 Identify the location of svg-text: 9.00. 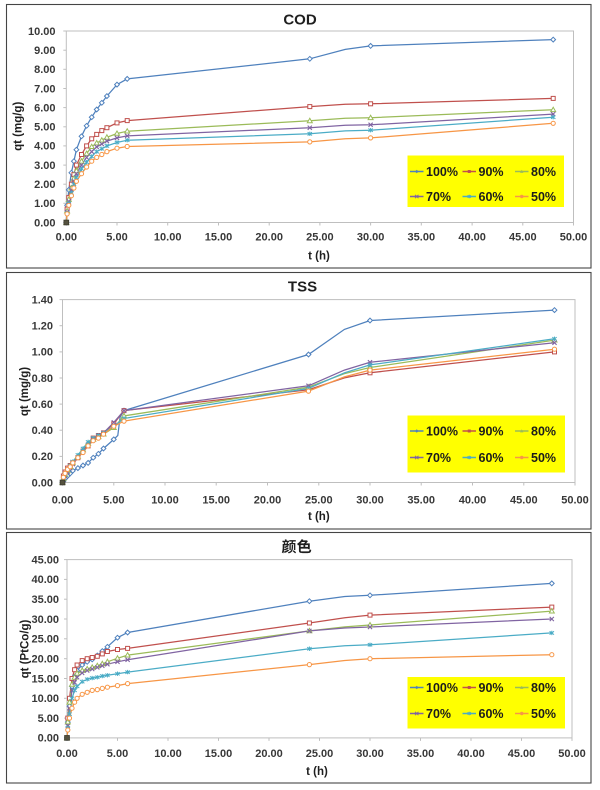
(44, 51).